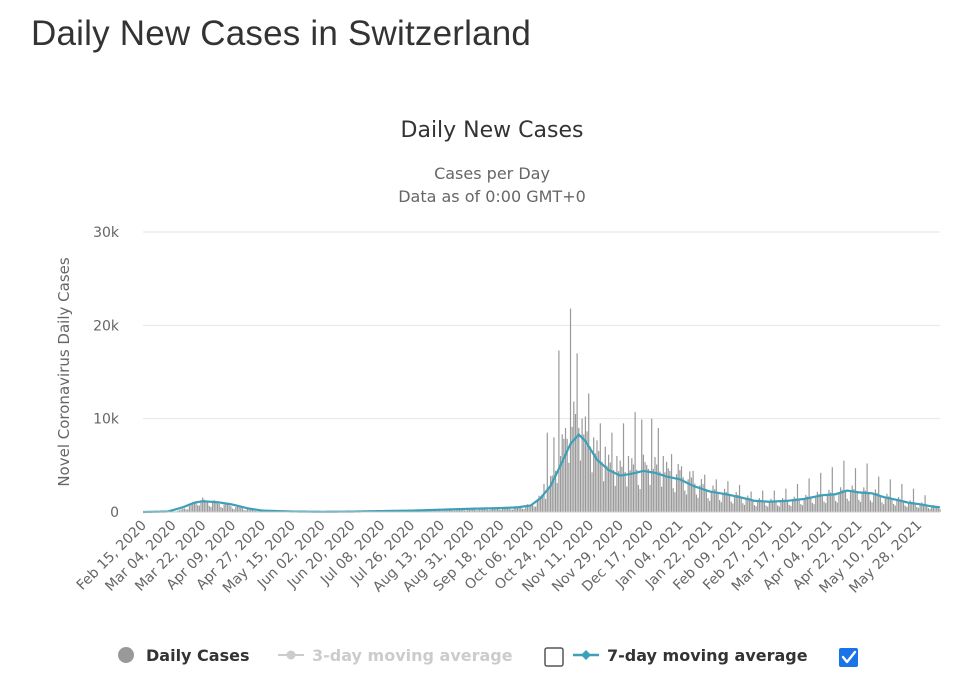  I want to click on y-tick-labels: 0 10k 20k 30k, so click(106, 373).